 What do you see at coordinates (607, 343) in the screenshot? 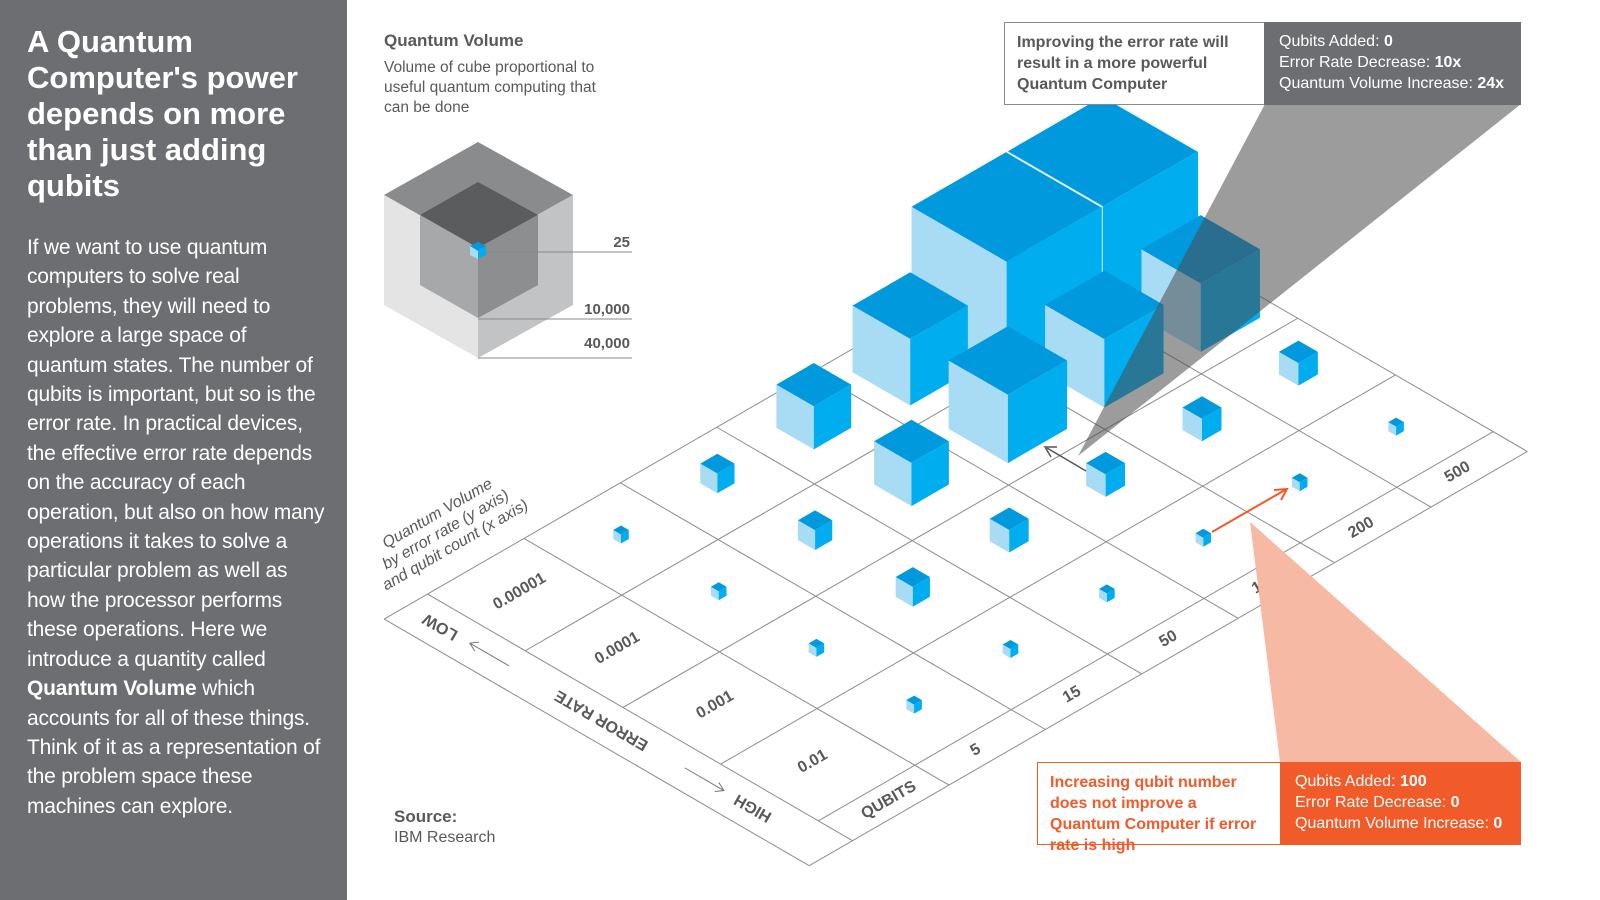
I see `legend-value-outer: 40,000` at bounding box center [607, 343].